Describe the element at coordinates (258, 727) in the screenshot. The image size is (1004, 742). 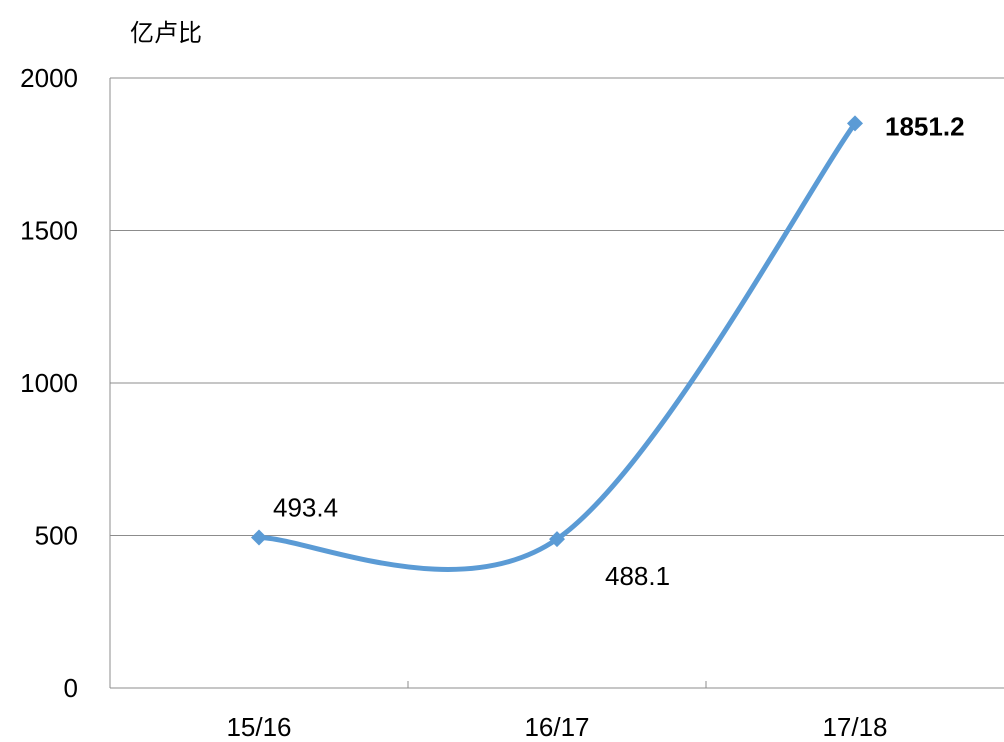
I see `x-tick-label: 15/16` at that location.